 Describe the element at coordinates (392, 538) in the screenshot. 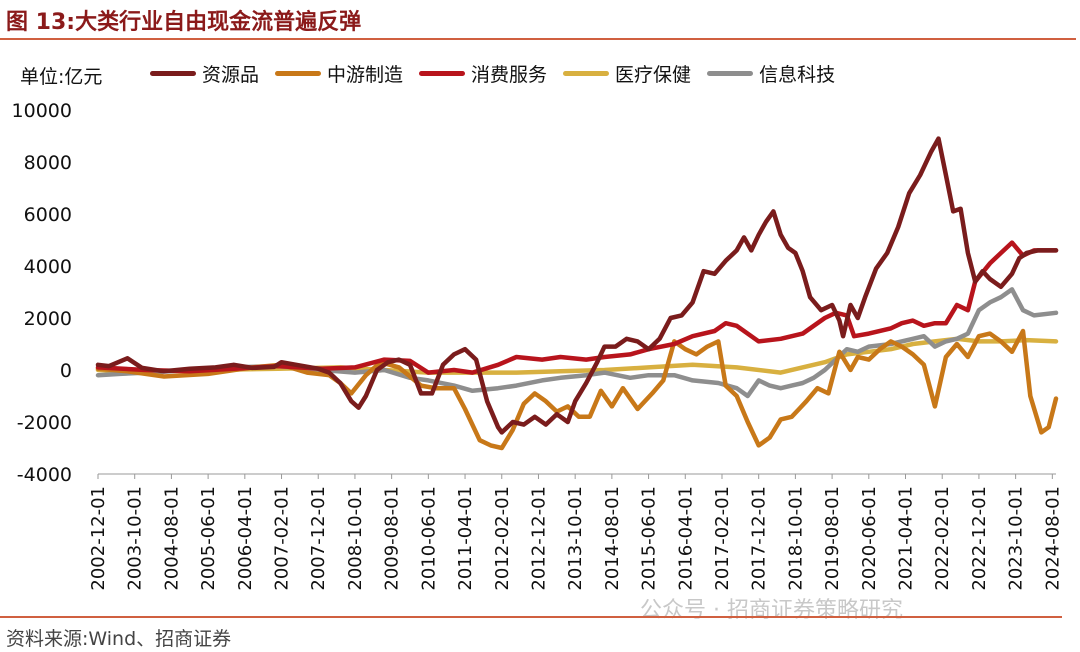

I see `x-tick-label: 2009-08-01` at that location.